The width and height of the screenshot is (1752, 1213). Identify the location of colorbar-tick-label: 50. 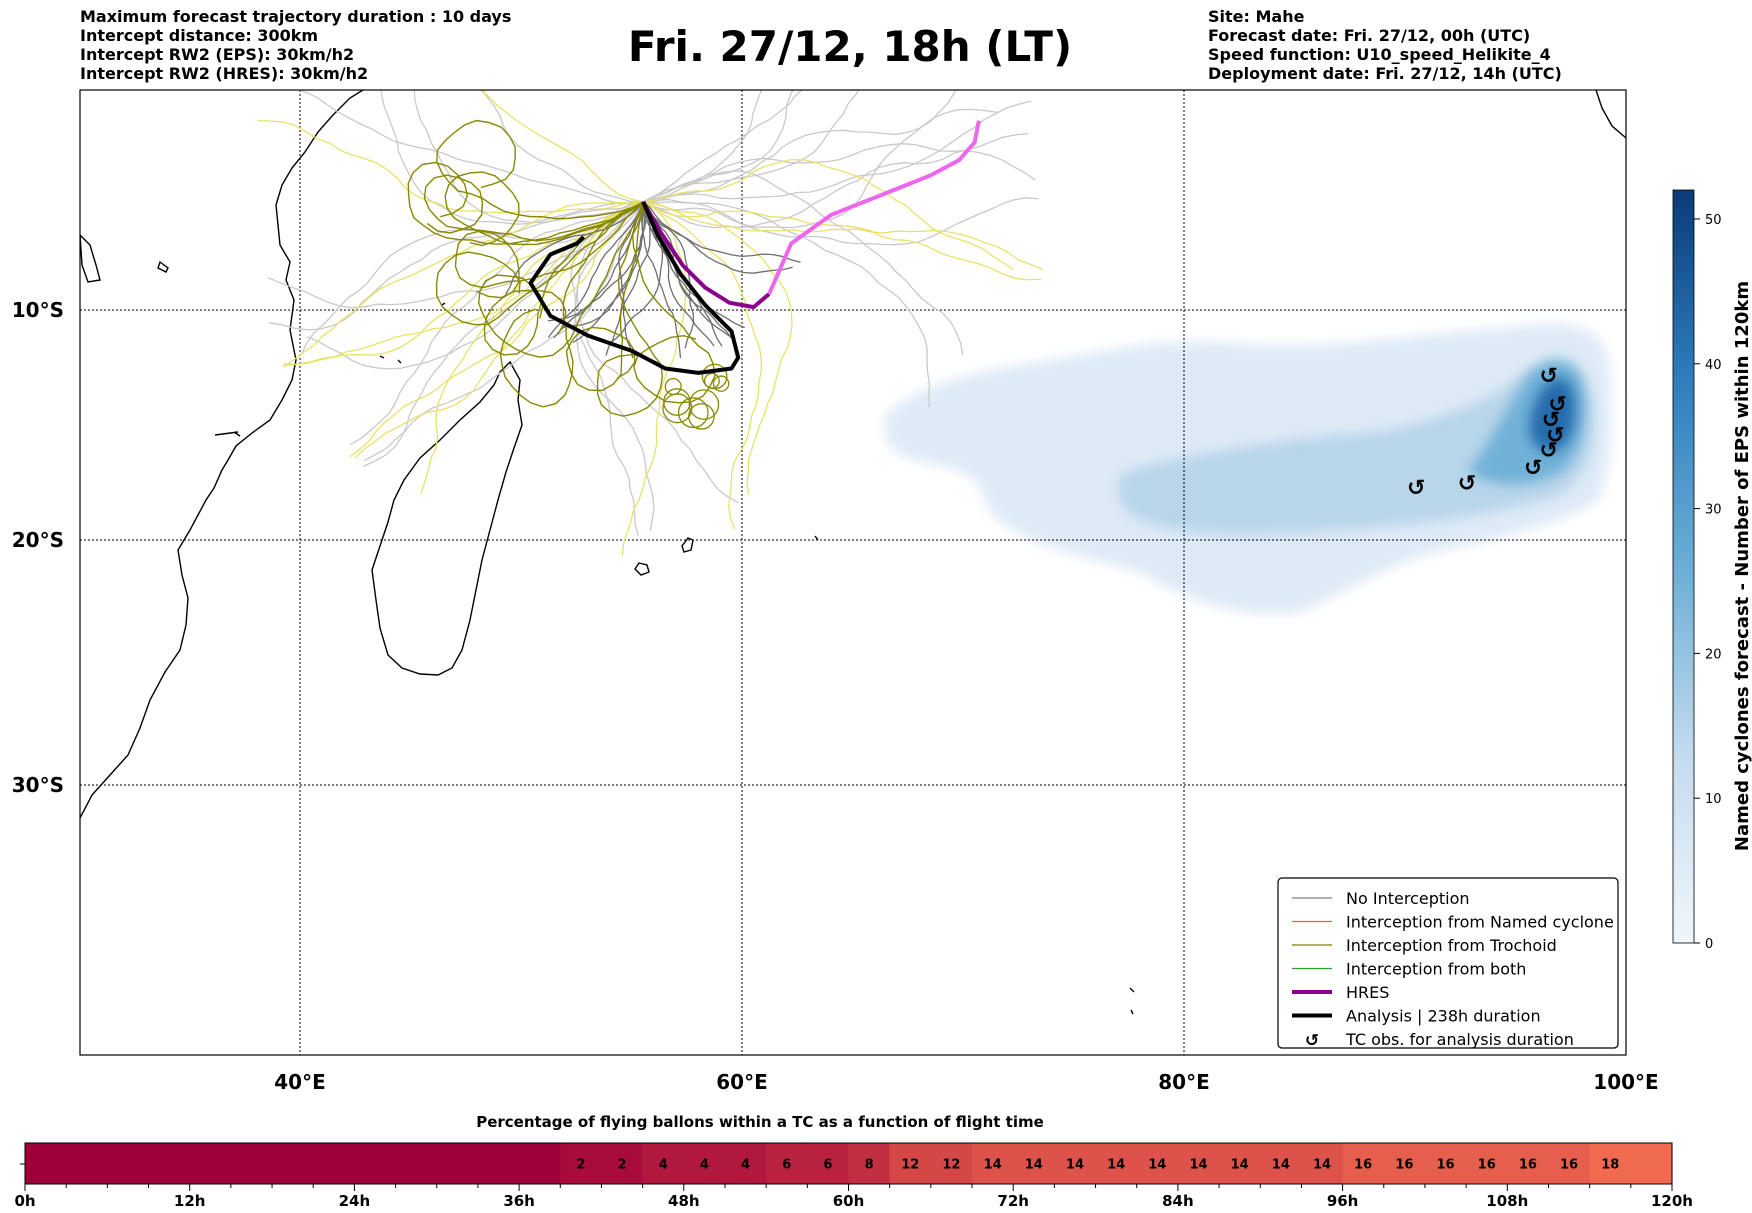
(1713, 220).